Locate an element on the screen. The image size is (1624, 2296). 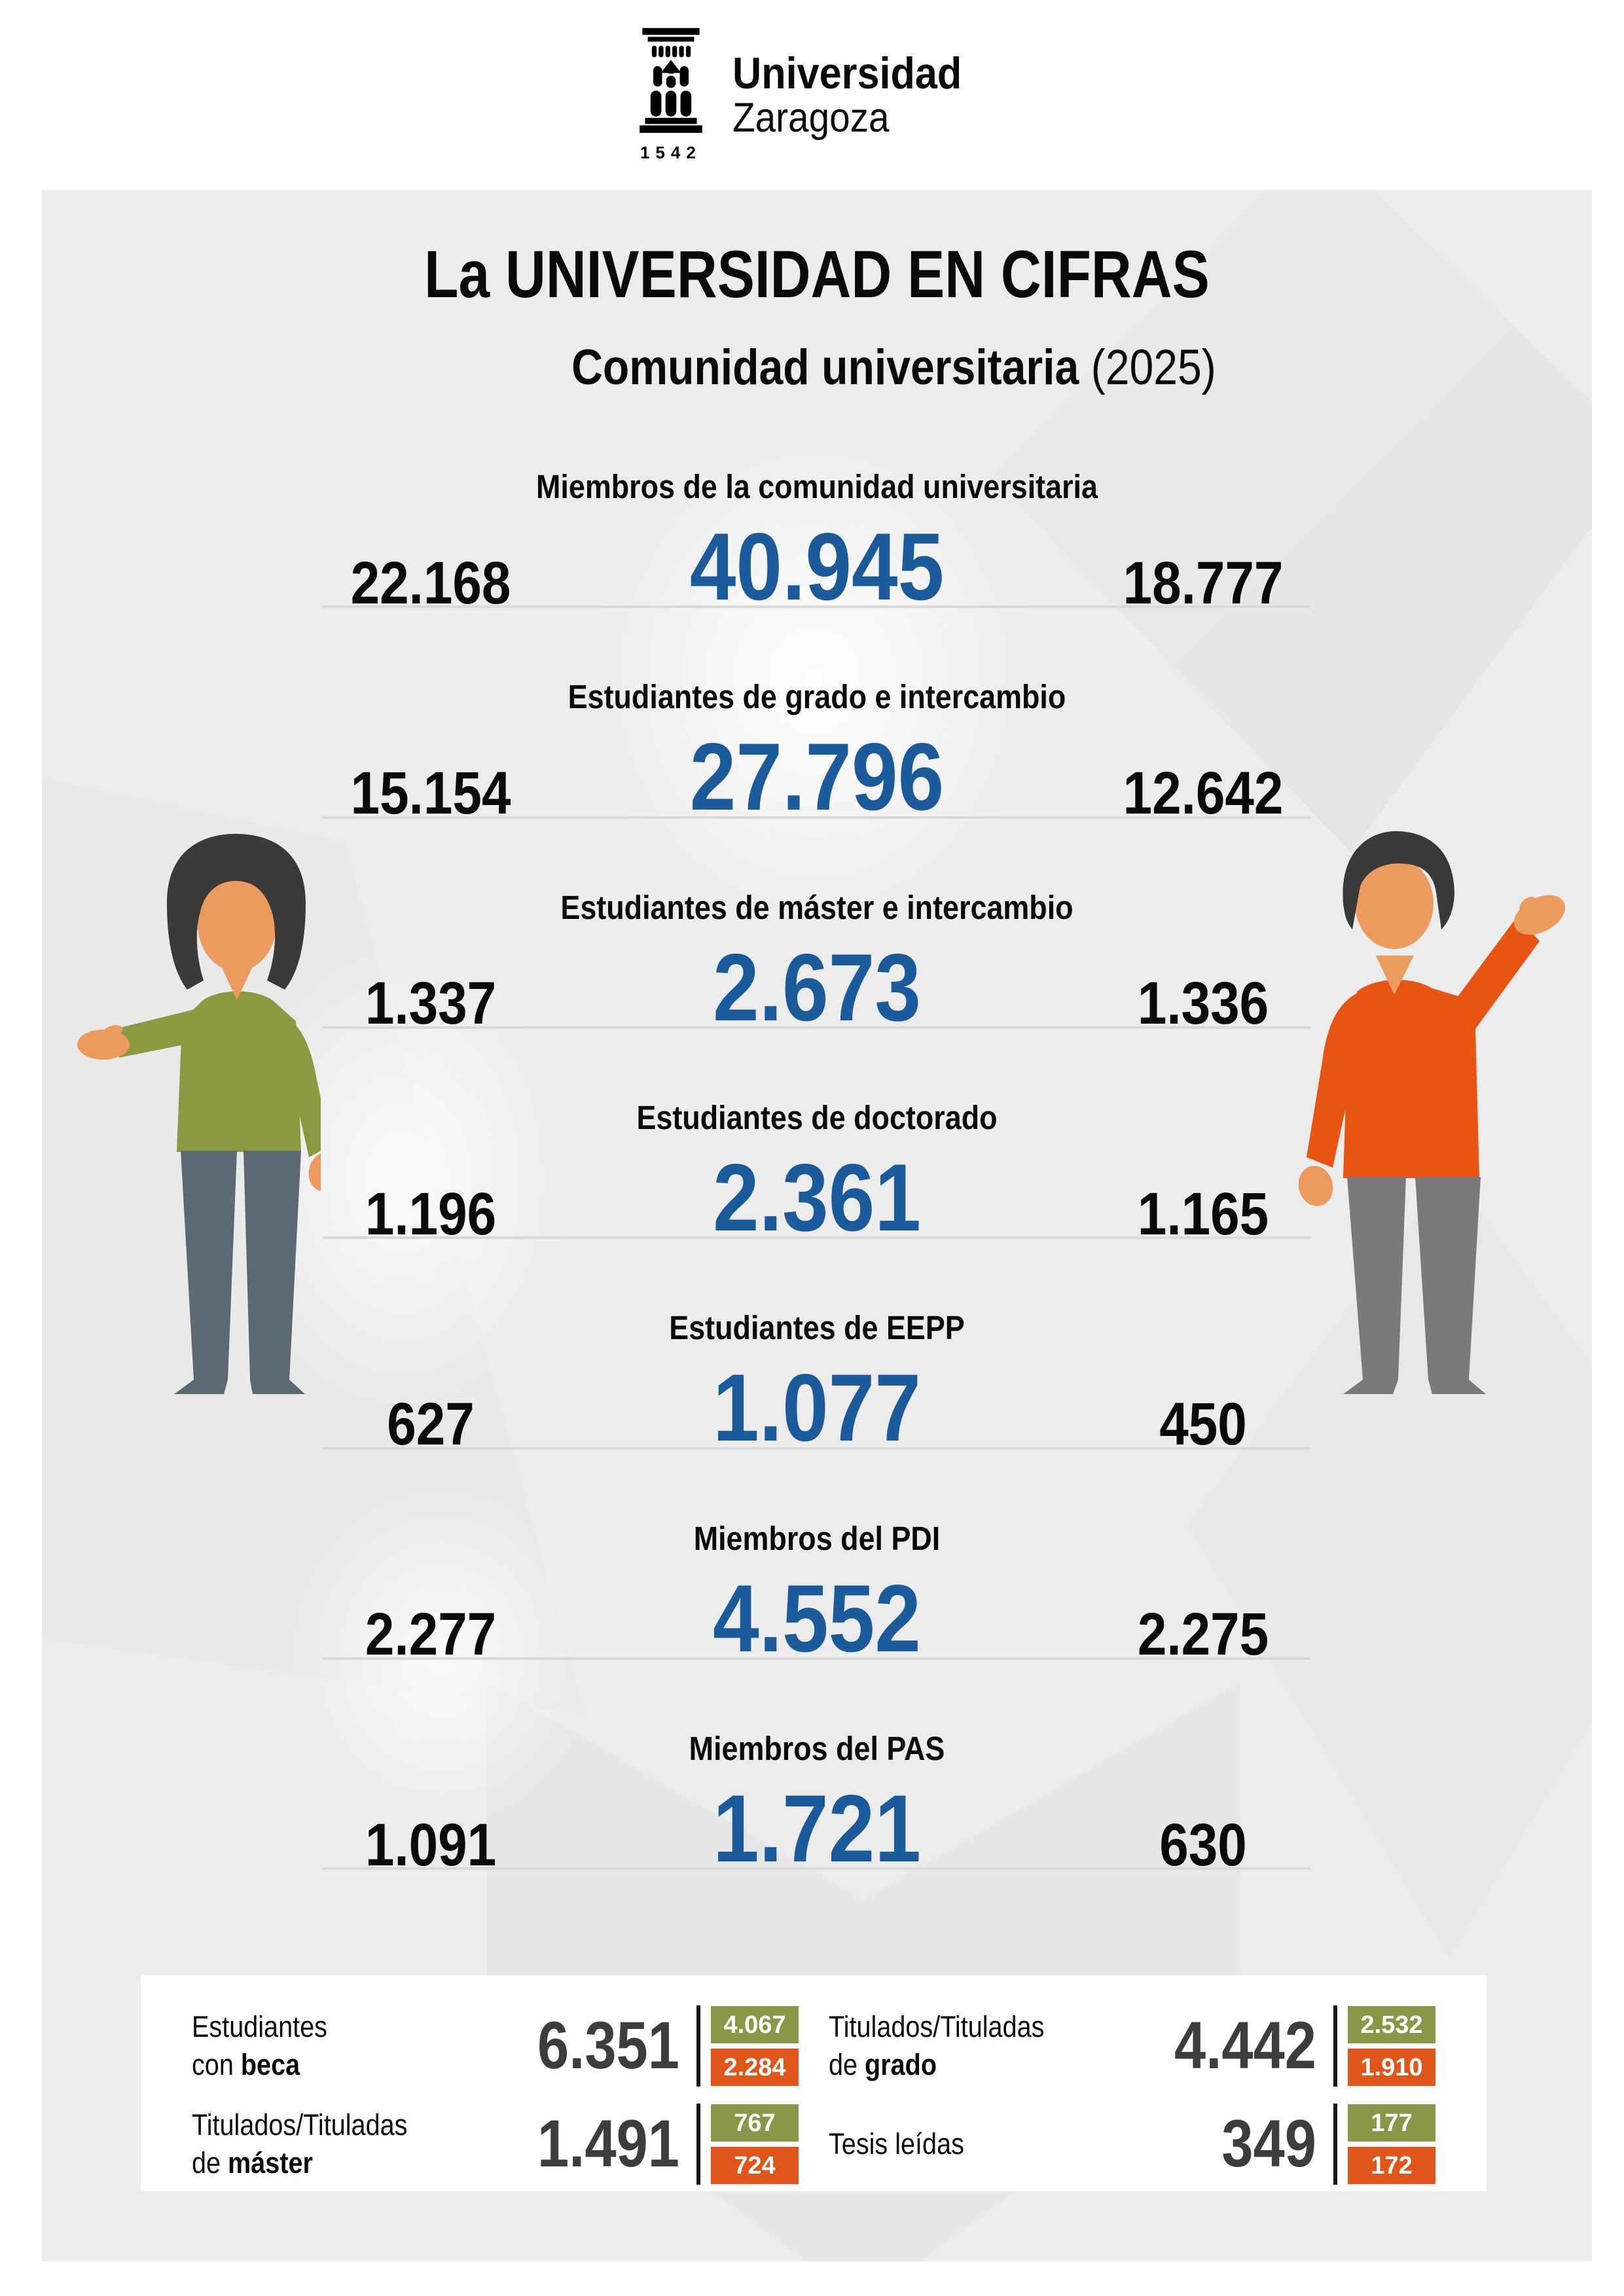
wordmark-line2: Zaragoza is located at coordinates (811, 117).